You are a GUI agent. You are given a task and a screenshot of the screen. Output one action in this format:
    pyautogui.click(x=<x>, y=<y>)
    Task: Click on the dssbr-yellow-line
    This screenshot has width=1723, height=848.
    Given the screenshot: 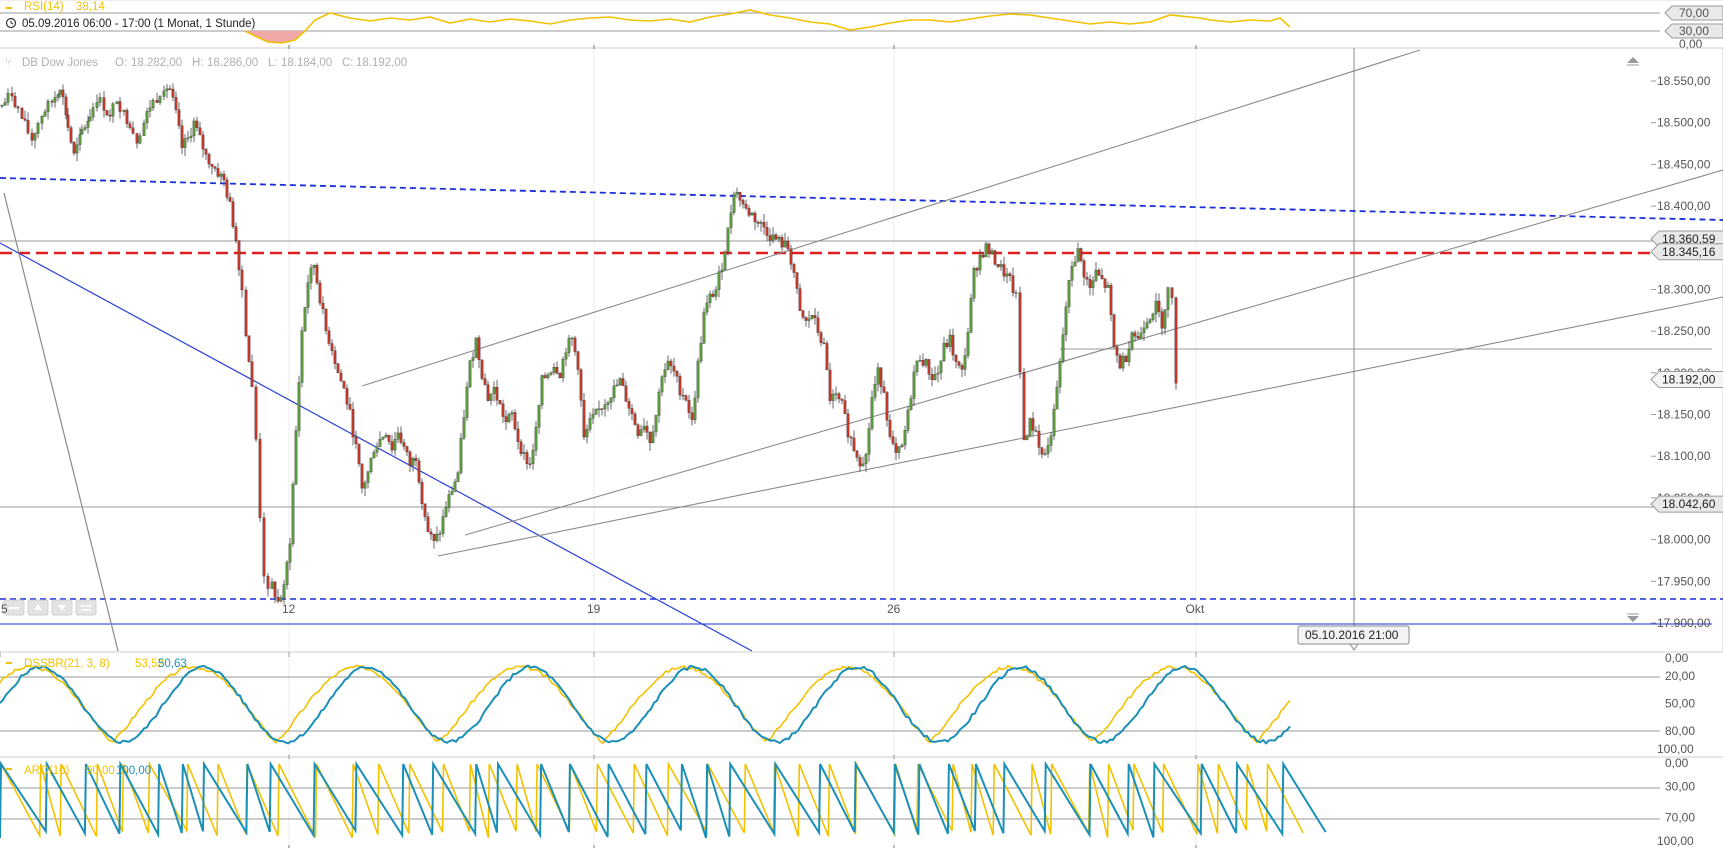 What is the action you would take?
    pyautogui.click(x=645, y=704)
    